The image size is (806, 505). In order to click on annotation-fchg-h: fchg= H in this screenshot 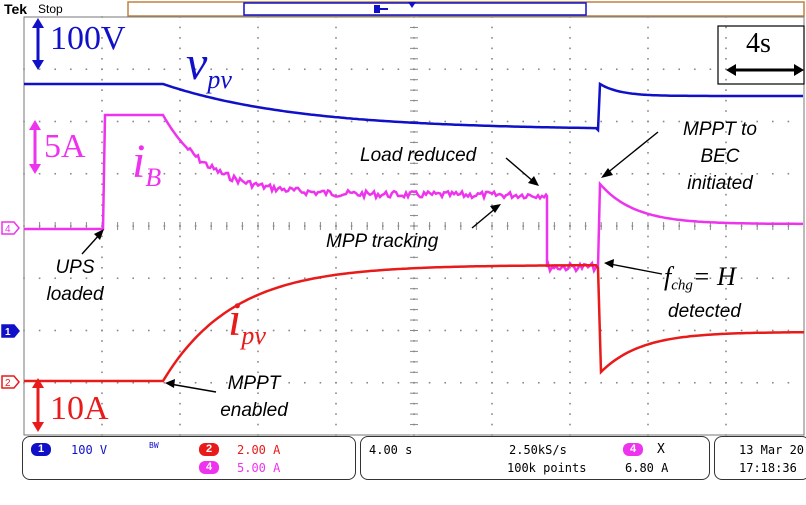, I will do `click(700, 278)`.